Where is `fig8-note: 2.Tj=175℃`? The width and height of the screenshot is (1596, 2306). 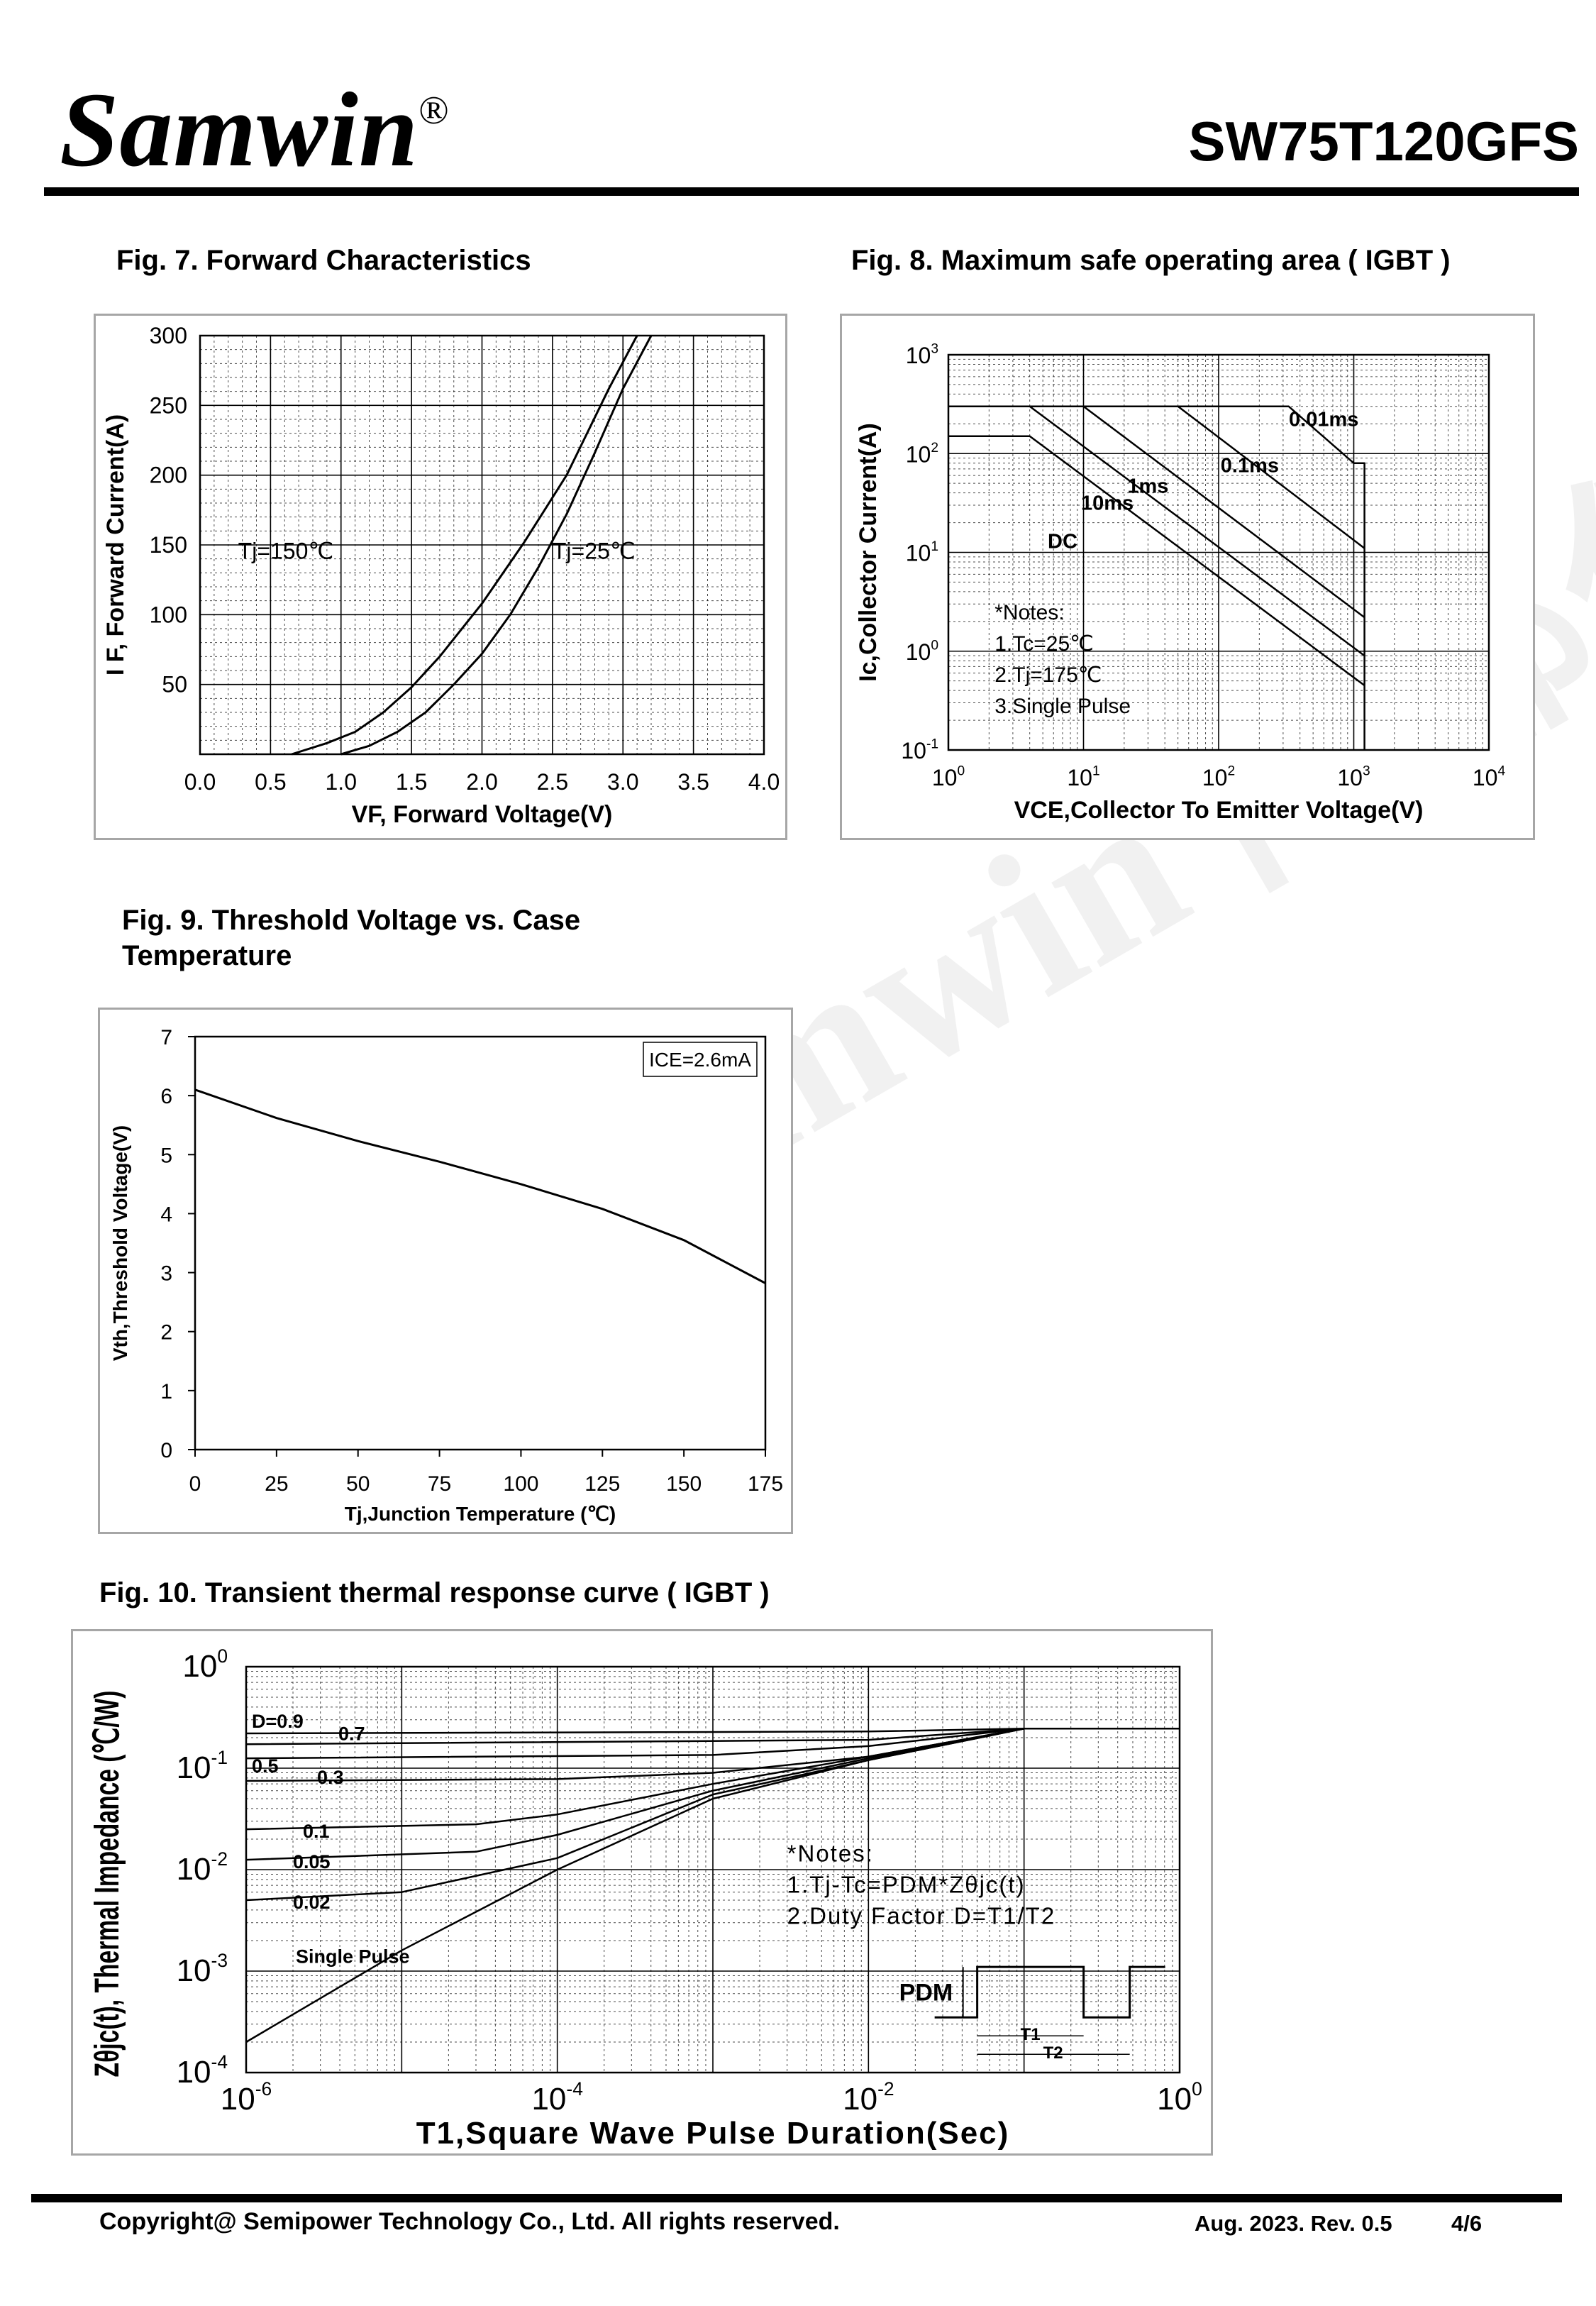
fig8-note: 2.Tj=175℃ is located at coordinates (1048, 675).